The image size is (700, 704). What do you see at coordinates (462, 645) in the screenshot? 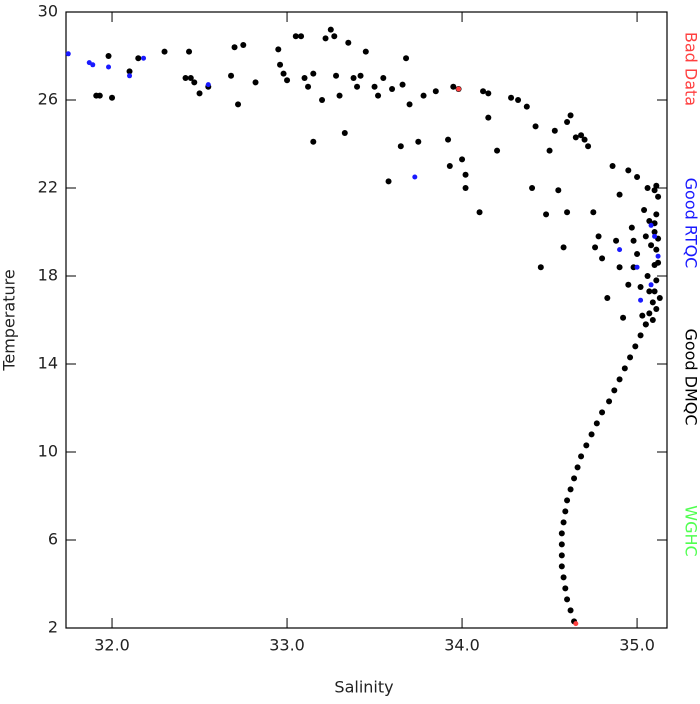
I see `x-tick-label: 34.0` at bounding box center [462, 645].